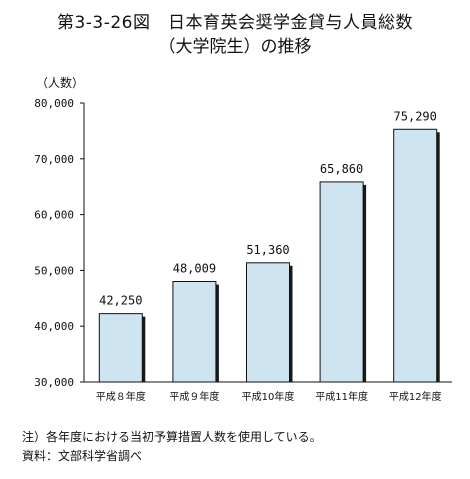 Image resolution: width=470 pixels, height=479 pixels. What do you see at coordinates (235, 23) in the screenshot?
I see `chart-title: 第3-3-26図 日本育英会奨学金貸与人員総数` at bounding box center [235, 23].